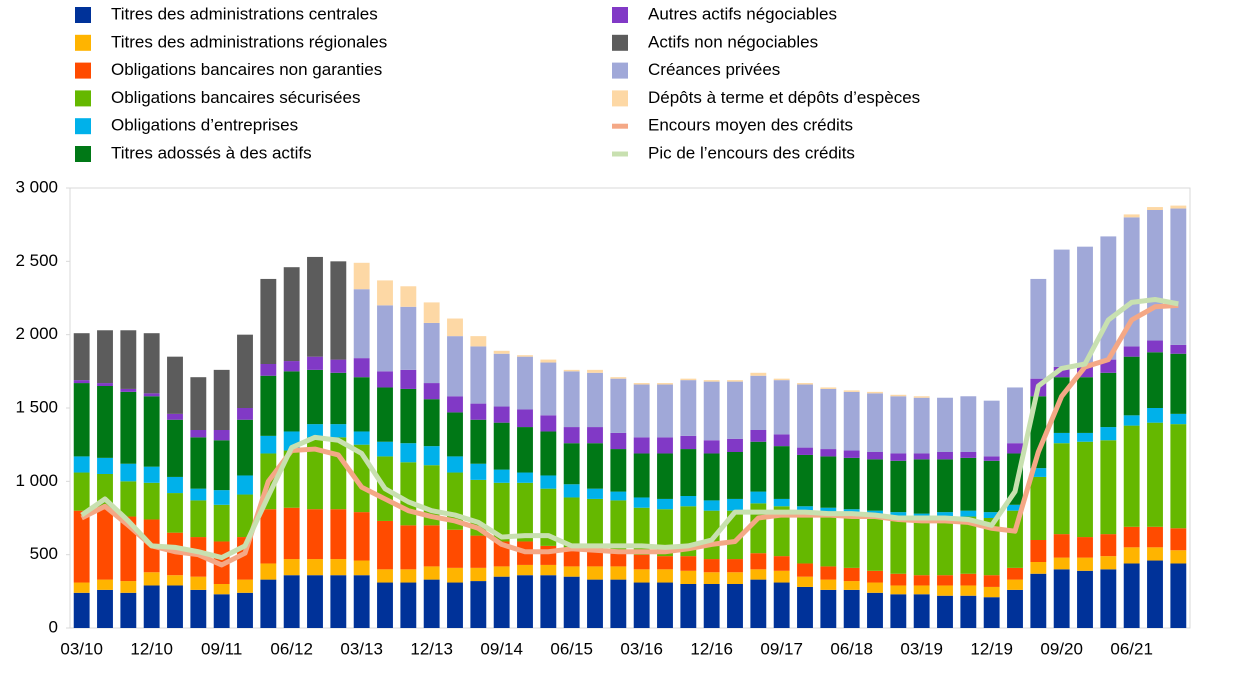 Image resolution: width=1240 pixels, height=685 pixels. What do you see at coordinates (1061, 648) in the screenshot?
I see `x-tick-label: 09/20` at bounding box center [1061, 648].